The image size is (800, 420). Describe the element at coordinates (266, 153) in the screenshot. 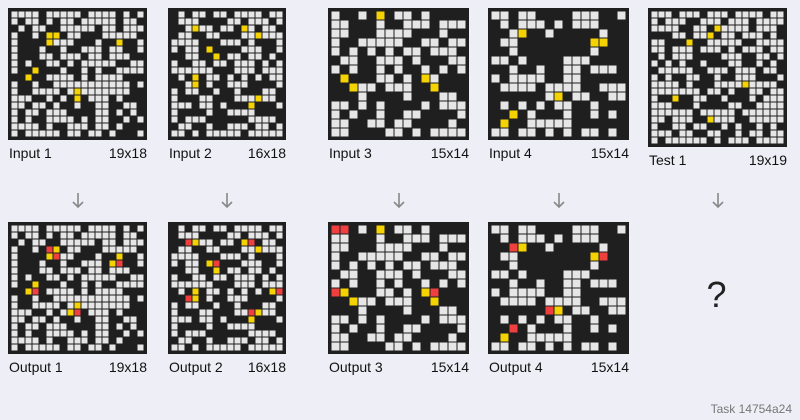

I see `grid-size-label: 16x18` at that location.